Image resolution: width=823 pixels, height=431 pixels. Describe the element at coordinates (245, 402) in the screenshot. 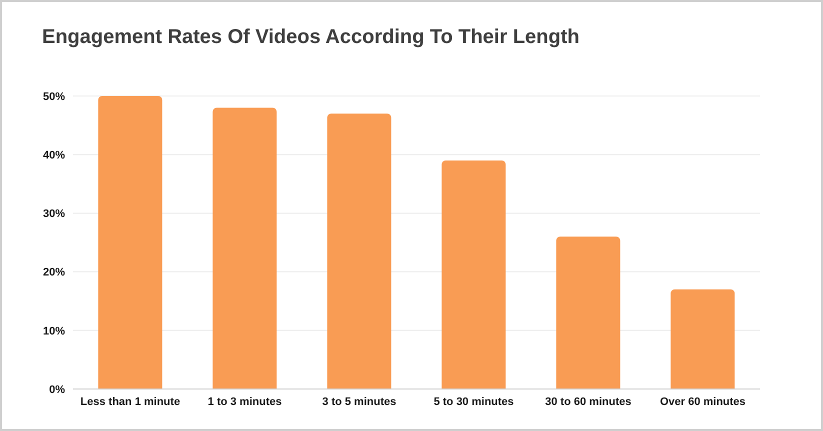

I see `x-tick-label: 1 to 3 minutes` at that location.